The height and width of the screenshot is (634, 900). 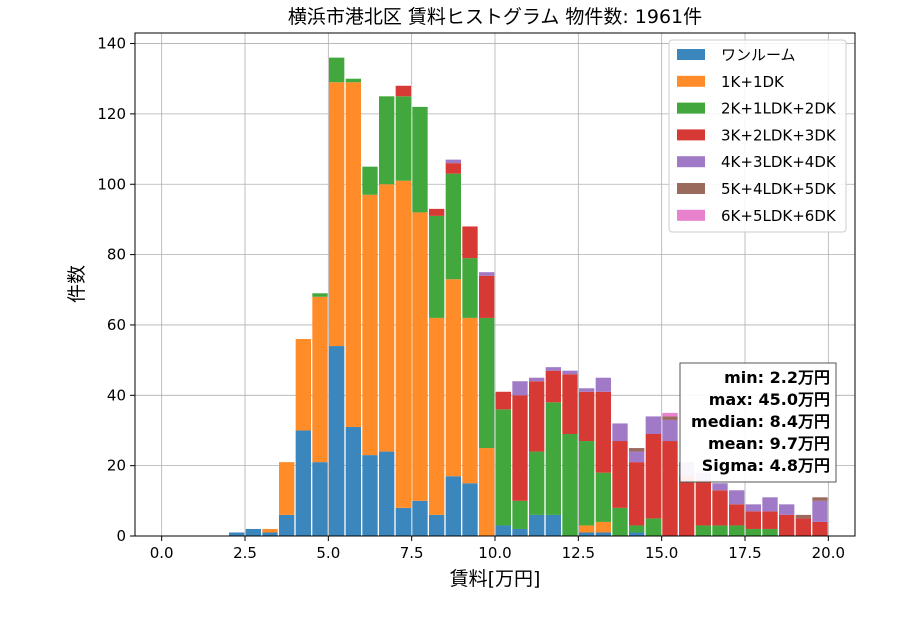 I want to click on legend-label: 1K+1DK, so click(x=753, y=82).